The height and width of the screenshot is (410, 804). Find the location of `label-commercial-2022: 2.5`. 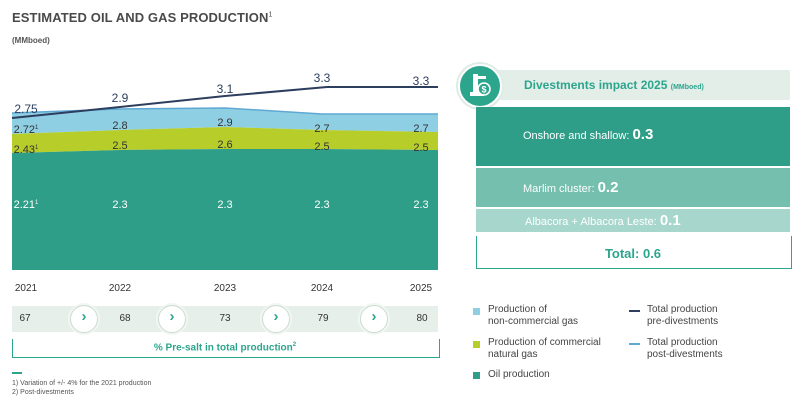

label-commercial-2022: 2.5 is located at coordinates (119, 146).